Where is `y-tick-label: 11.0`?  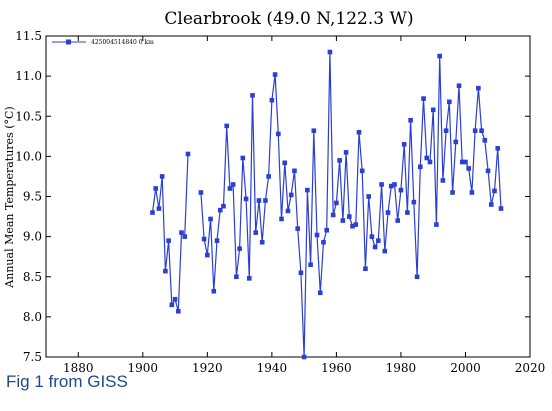 y-tick-label: 11.0 is located at coordinates (28, 76).